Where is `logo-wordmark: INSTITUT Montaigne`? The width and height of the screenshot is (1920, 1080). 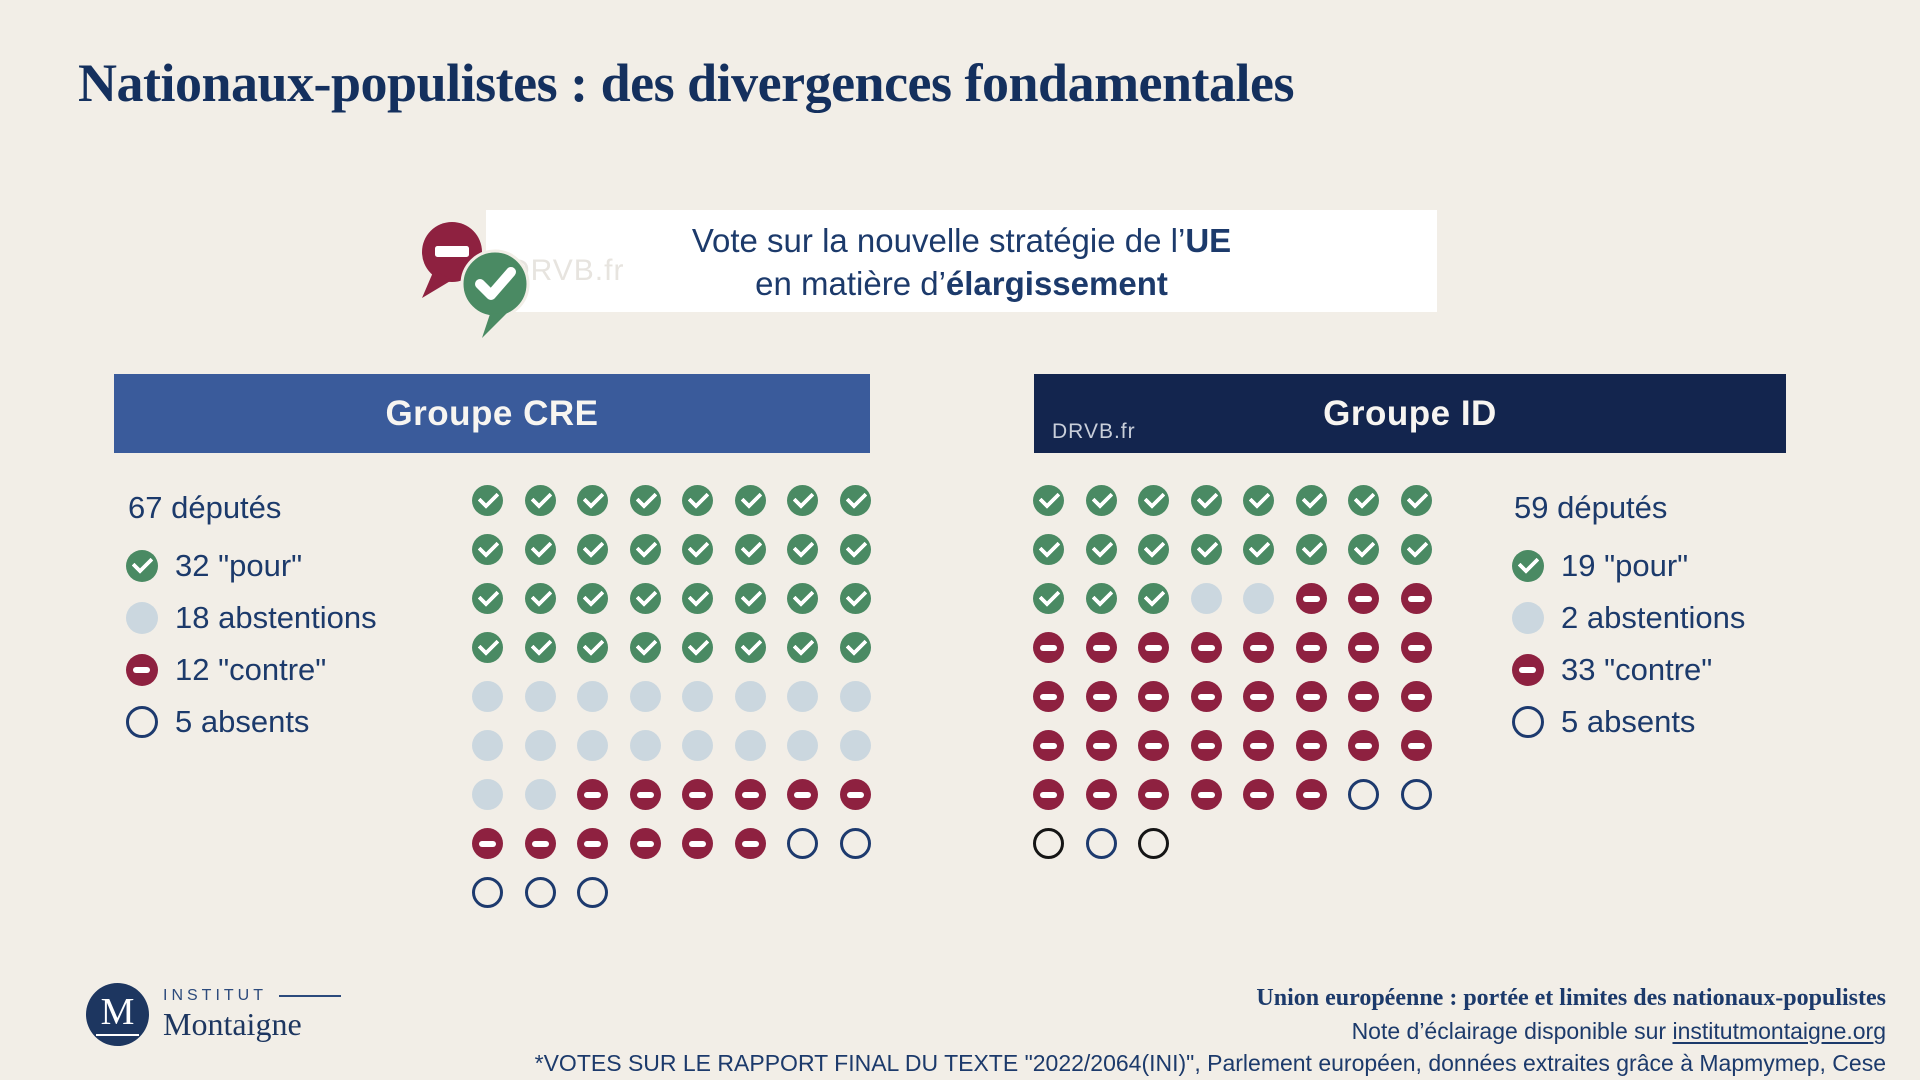 logo-wordmark: INSTITUT Montaigne is located at coordinates (252, 1015).